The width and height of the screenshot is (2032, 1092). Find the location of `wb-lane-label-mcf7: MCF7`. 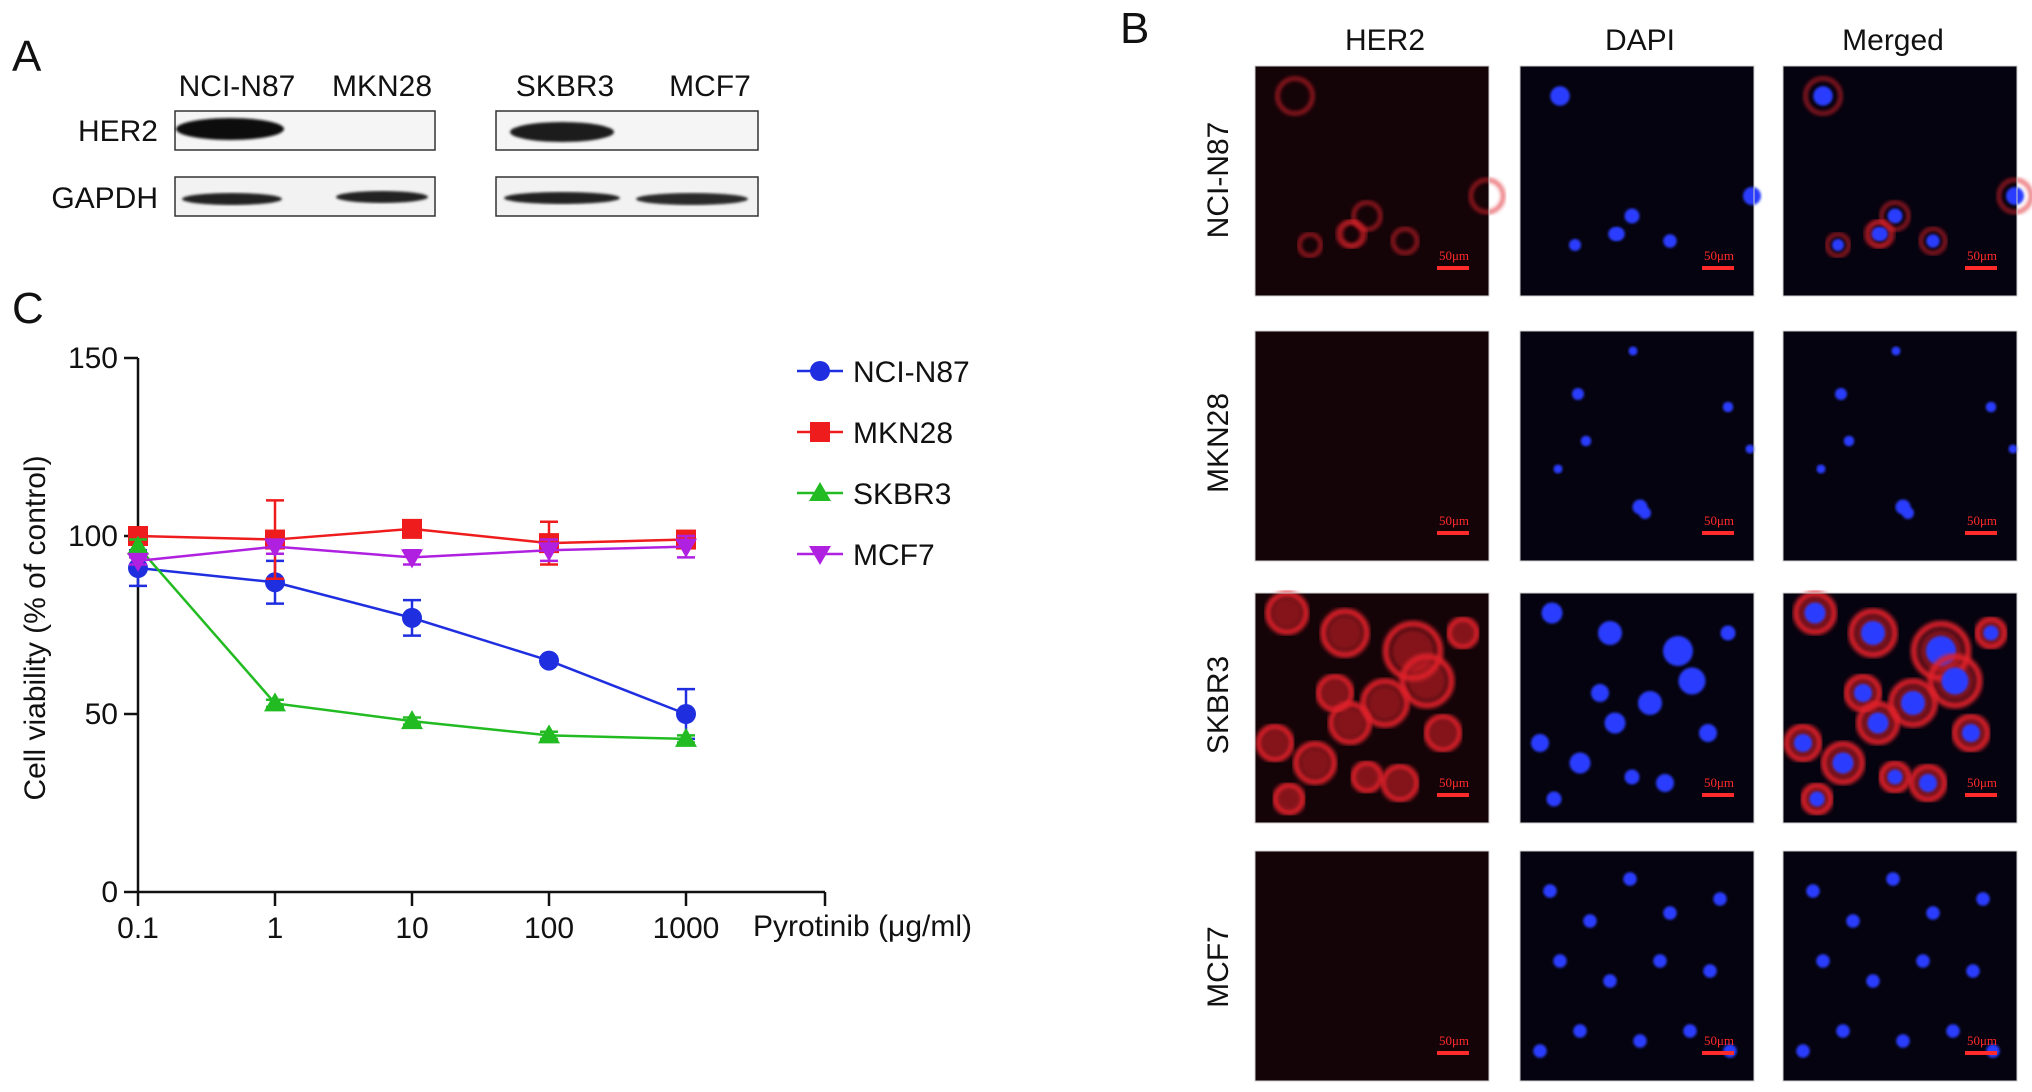

wb-lane-label-mcf7: MCF7 is located at coordinates (710, 86).